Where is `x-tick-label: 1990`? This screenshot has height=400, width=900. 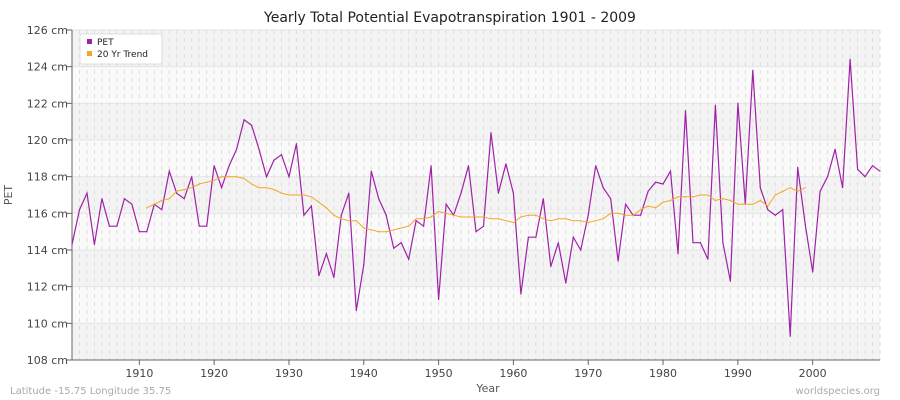
x-tick-label: 1990 is located at coordinates (738, 373).